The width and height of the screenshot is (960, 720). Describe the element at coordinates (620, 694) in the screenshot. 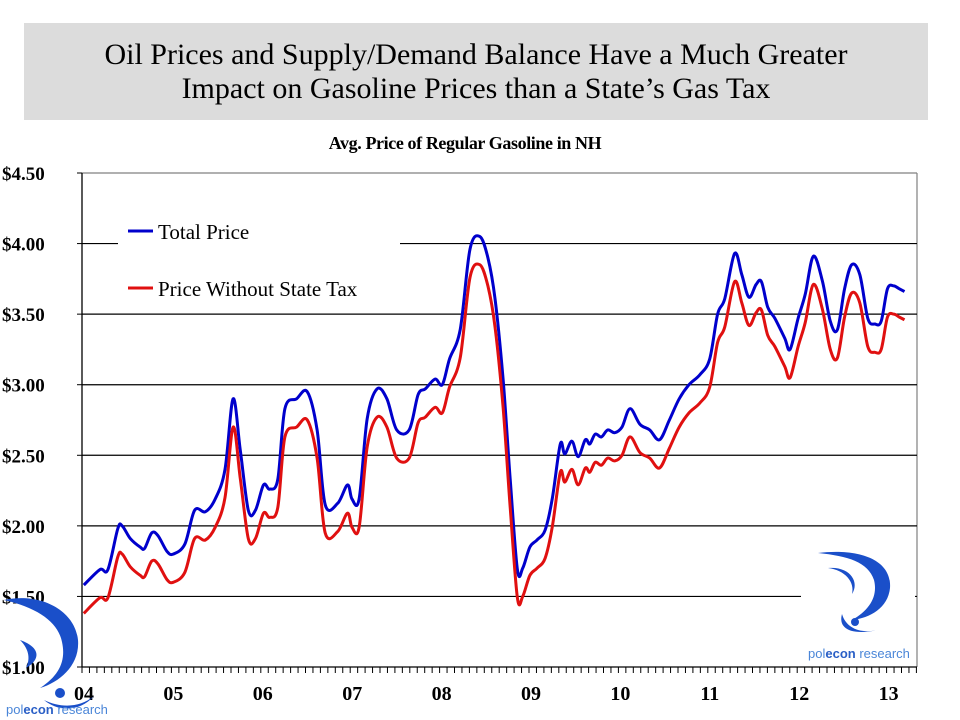

I see `x-tick-label: 10` at that location.